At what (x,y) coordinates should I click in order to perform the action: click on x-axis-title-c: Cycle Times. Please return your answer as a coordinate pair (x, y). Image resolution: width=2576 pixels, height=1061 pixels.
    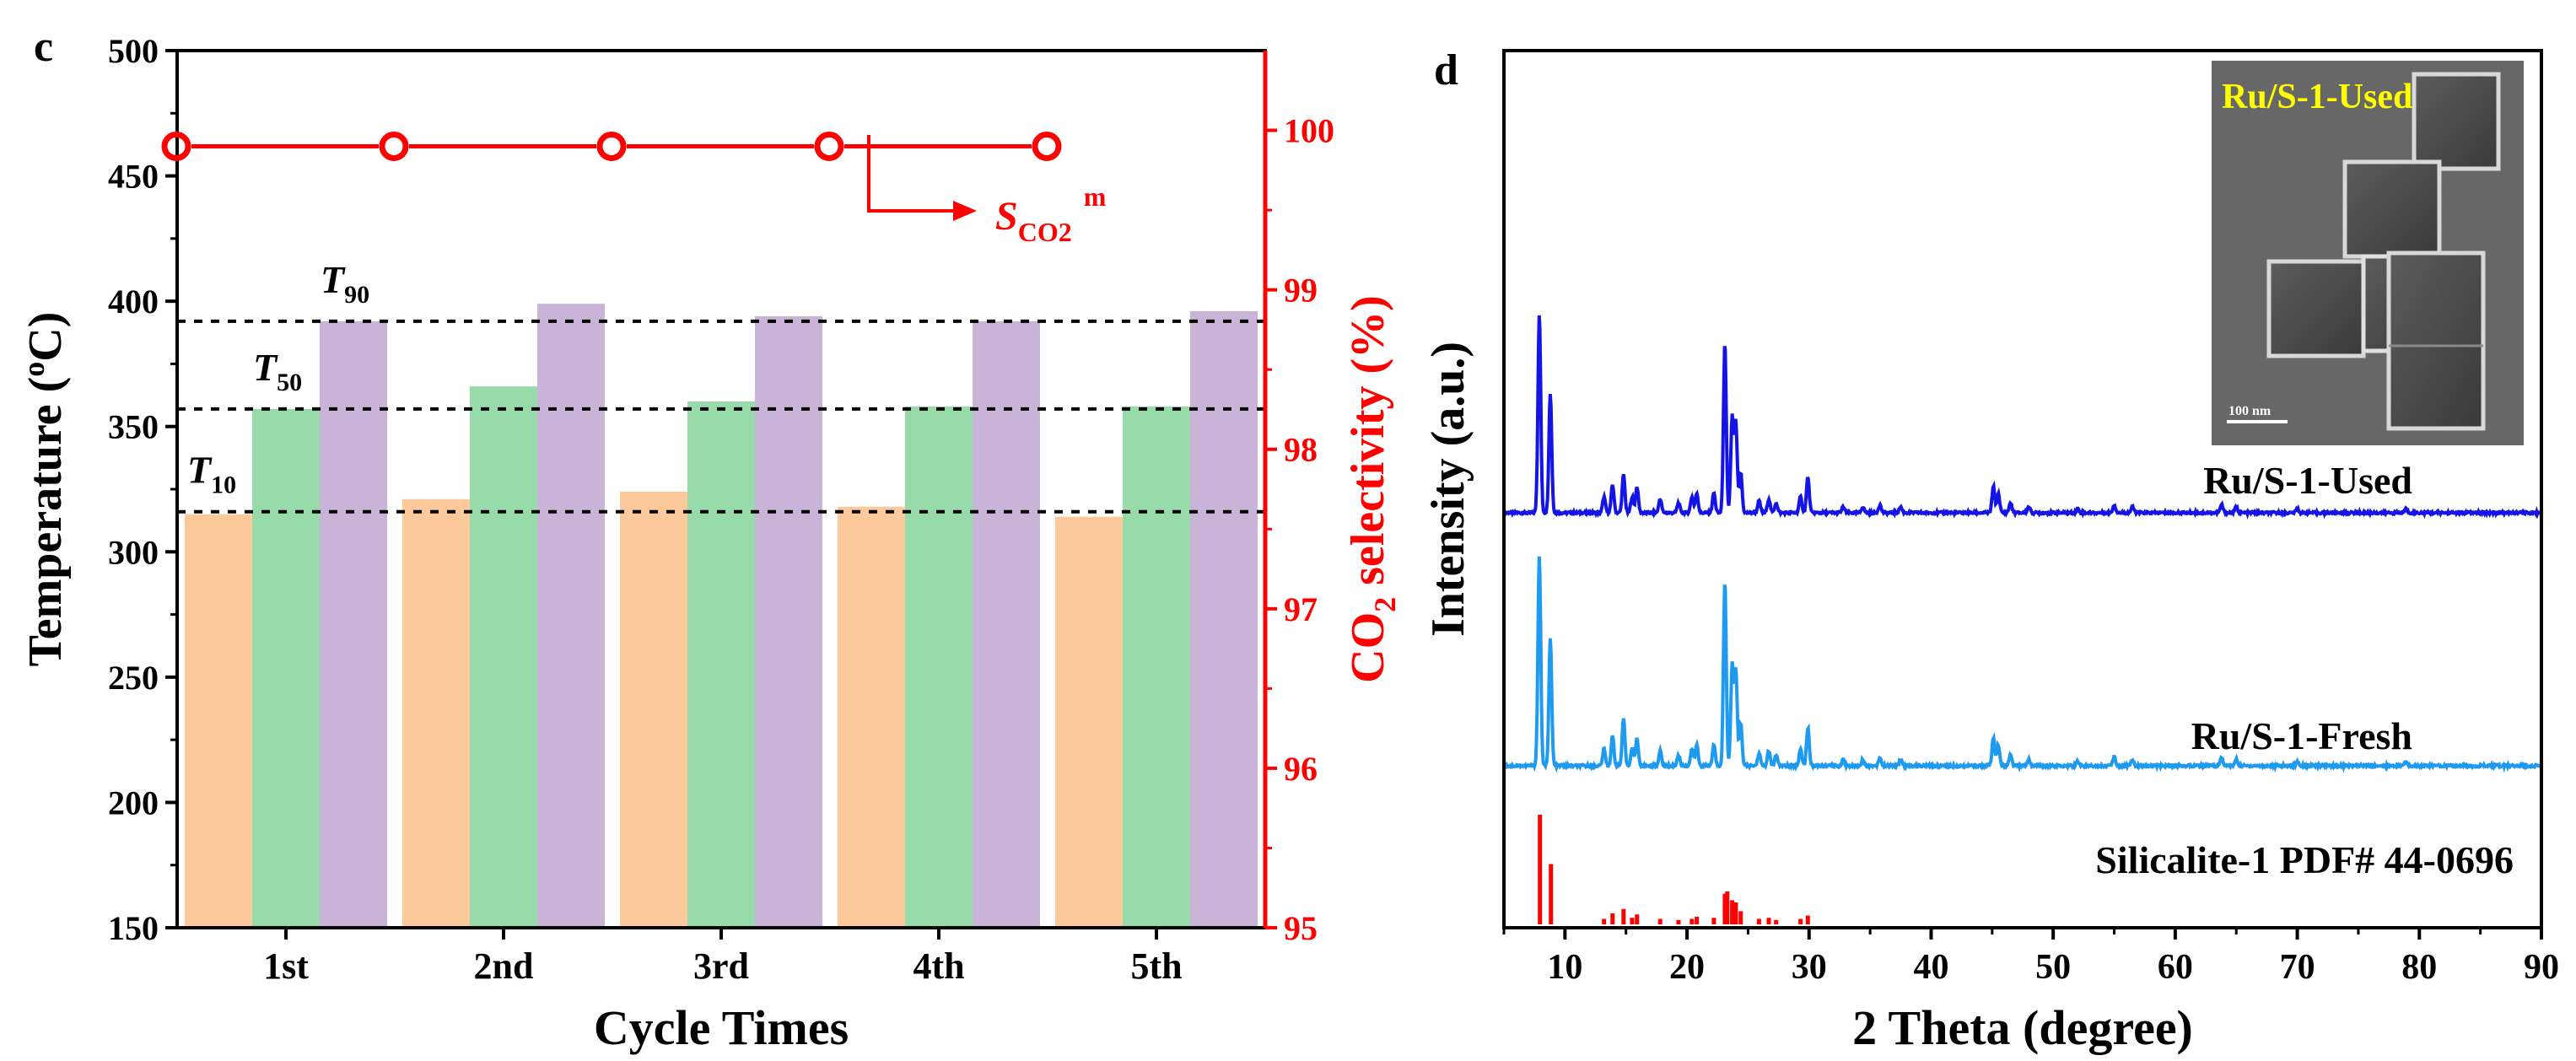
    Looking at the image, I should click on (721, 1027).